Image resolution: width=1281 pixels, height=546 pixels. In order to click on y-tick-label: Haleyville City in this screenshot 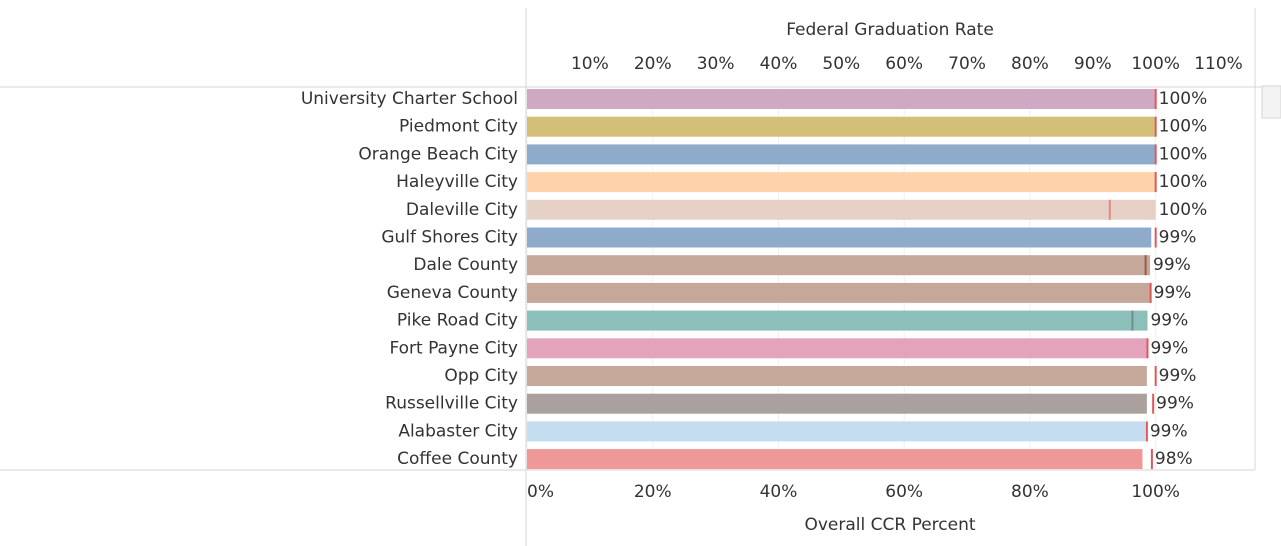, I will do `click(457, 182)`.